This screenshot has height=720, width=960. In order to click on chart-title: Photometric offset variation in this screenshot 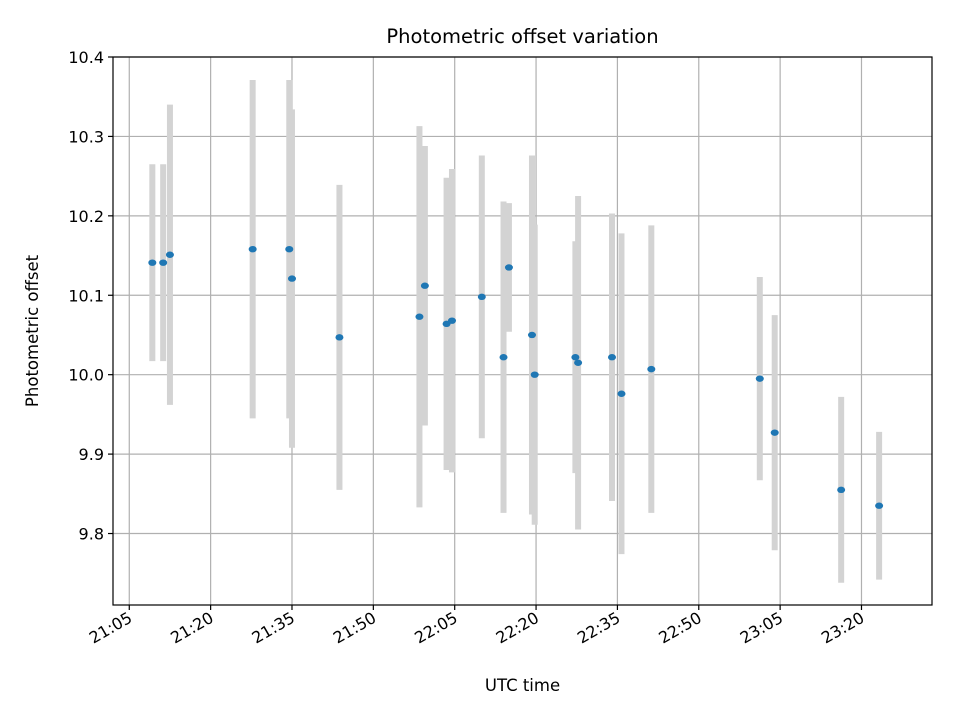, I will do `click(522, 36)`.